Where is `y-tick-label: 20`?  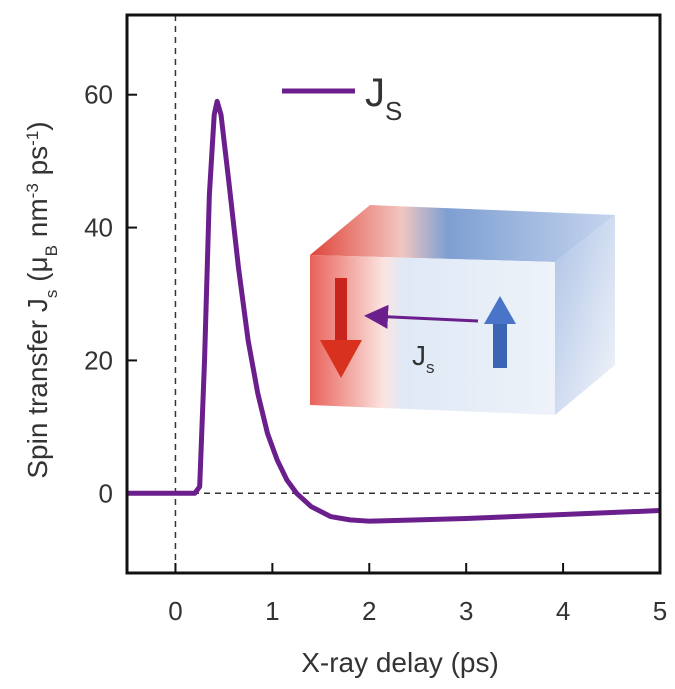 y-tick-label: 20 is located at coordinates (98, 360).